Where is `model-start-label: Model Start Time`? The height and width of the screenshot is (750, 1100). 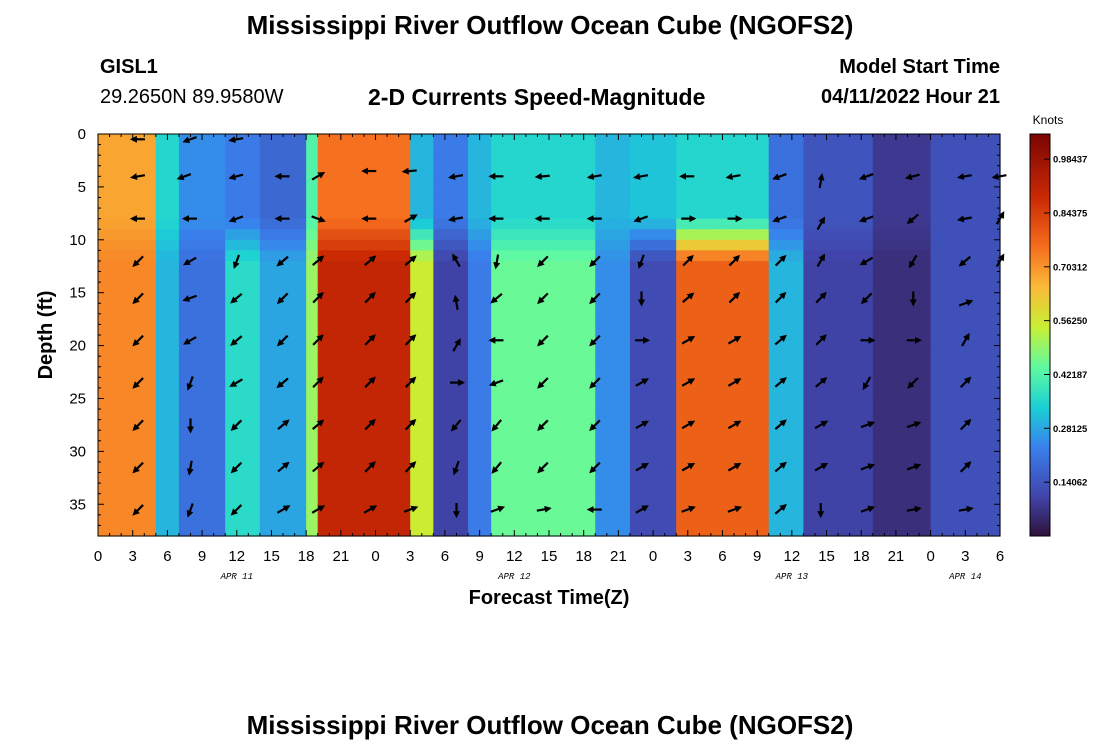
model-start-label: Model Start Time is located at coordinates (919, 67).